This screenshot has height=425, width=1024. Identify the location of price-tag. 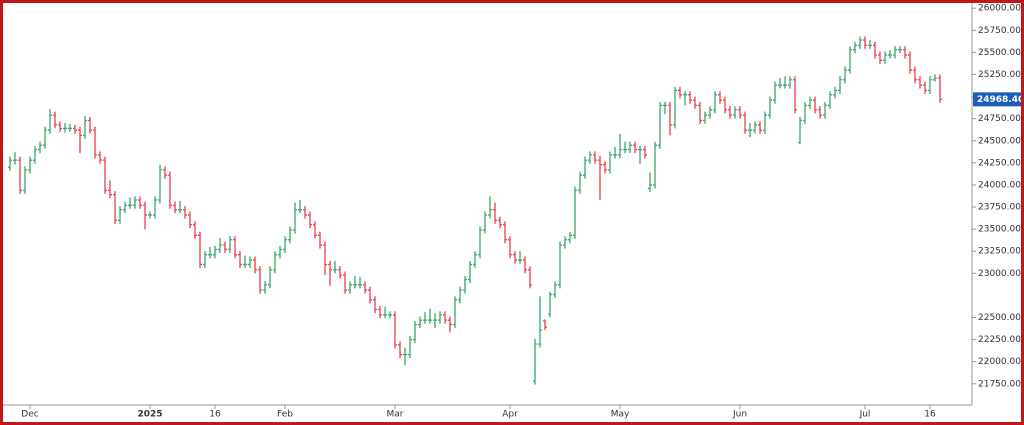
(997, 99).